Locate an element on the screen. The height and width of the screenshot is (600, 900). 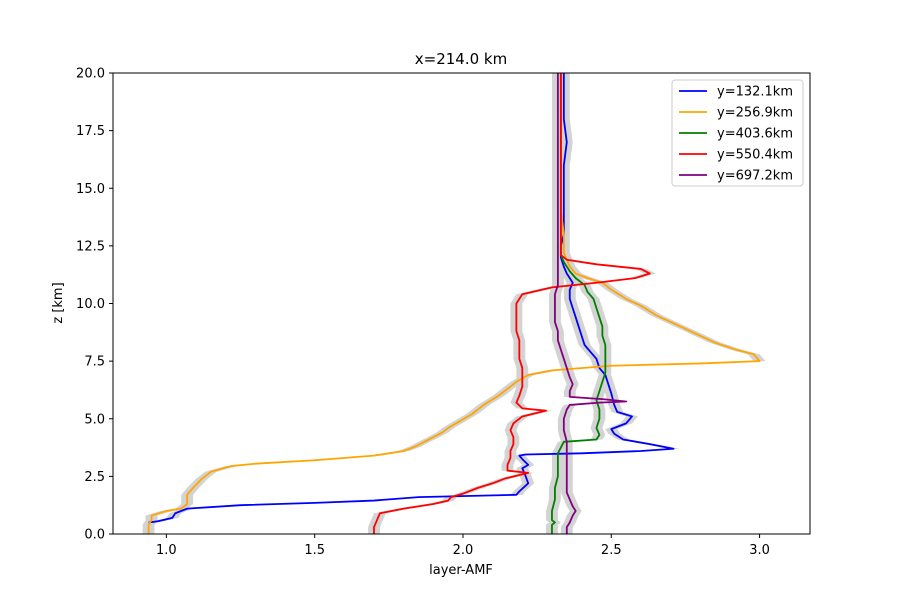
y-tick-label: 2.5 is located at coordinates (94, 477).